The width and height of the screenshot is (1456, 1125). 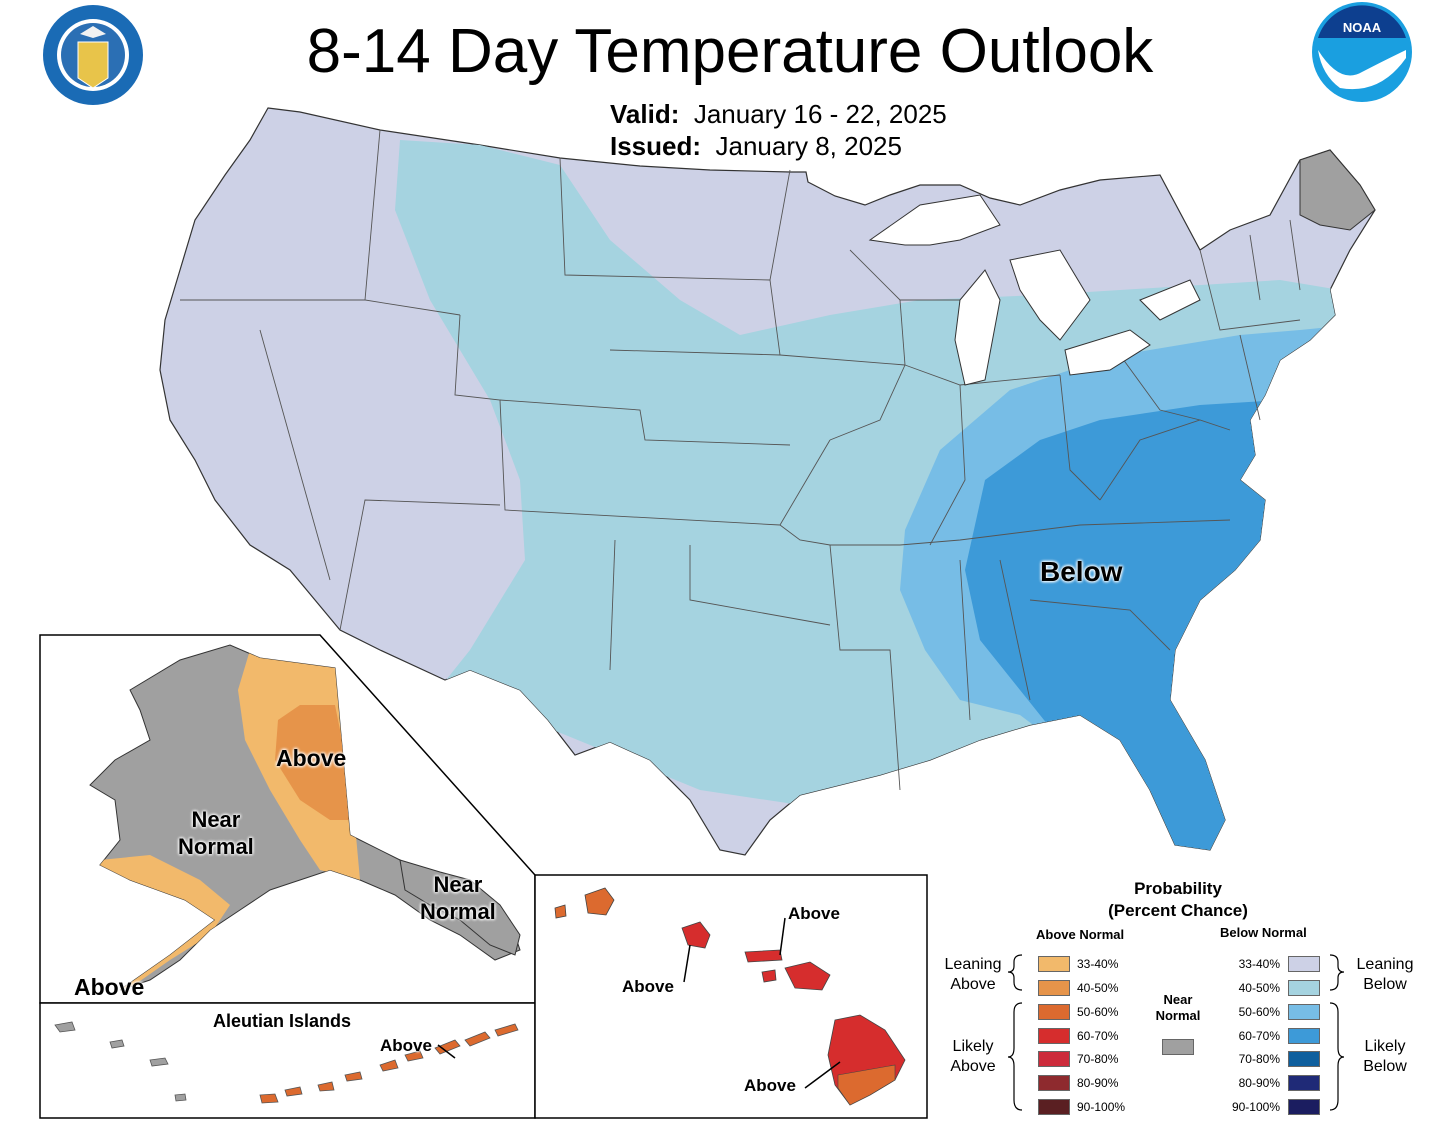 What do you see at coordinates (973, 984) in the screenshot?
I see `leaning-above-line2: Above` at bounding box center [973, 984].